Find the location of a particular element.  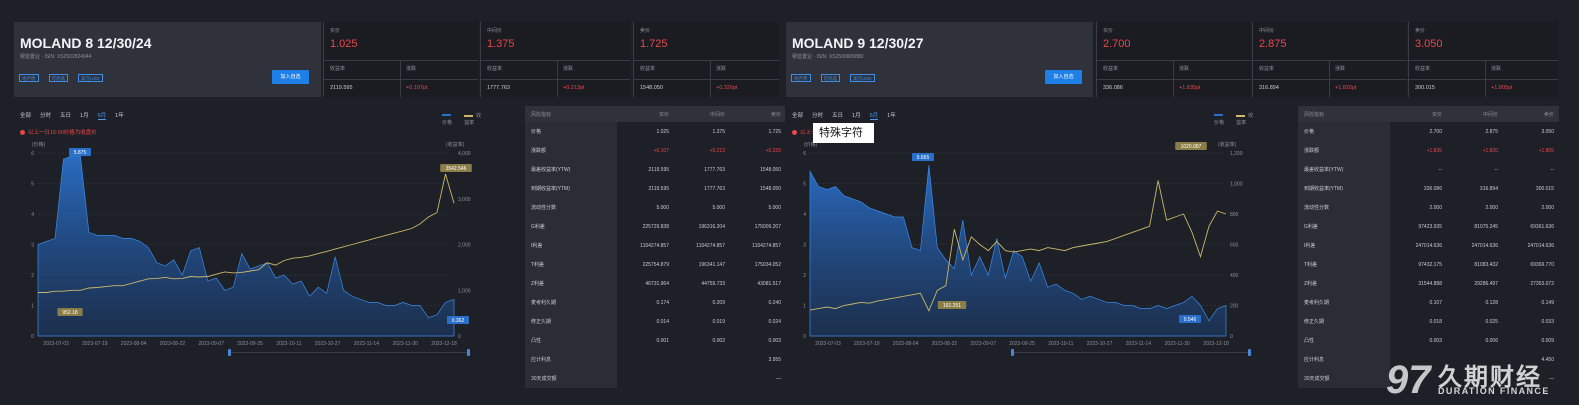

table-row: 流动性分数 5.000 5.000 5.000 is located at coordinates (655, 207).